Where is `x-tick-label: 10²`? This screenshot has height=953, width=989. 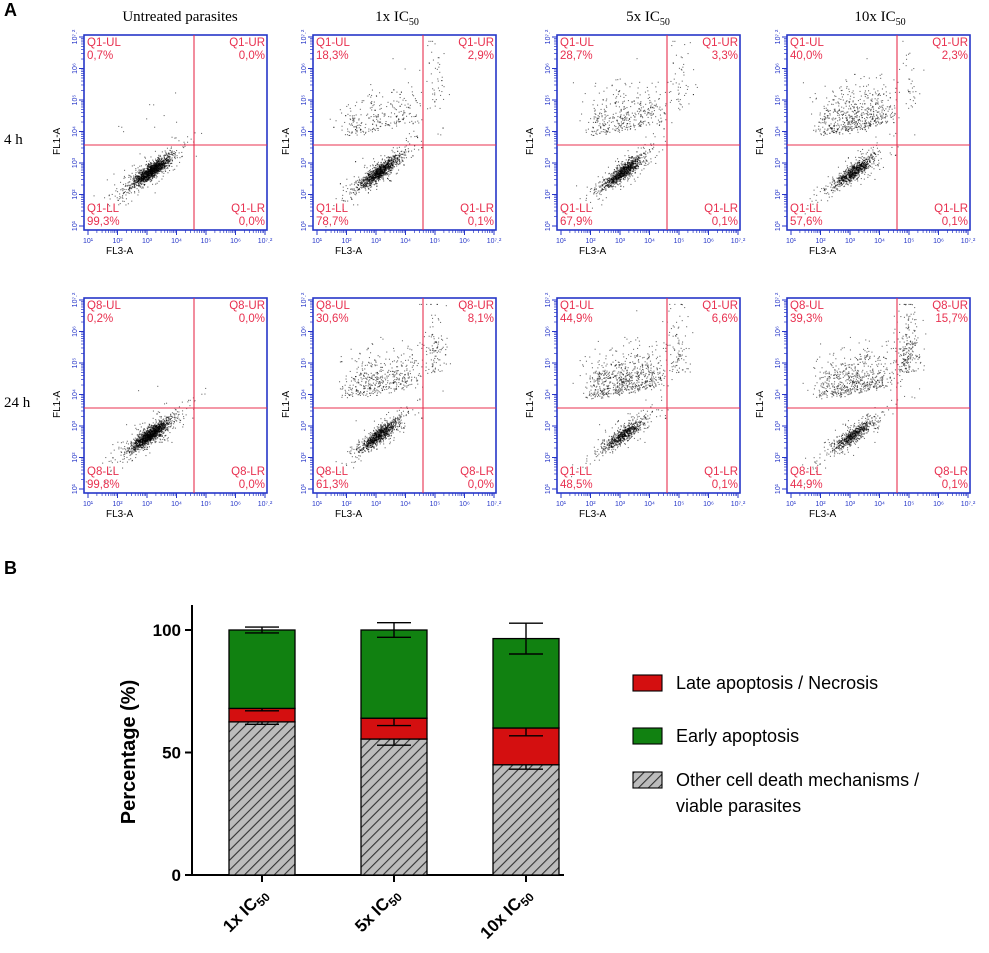
x-tick-label: 10² is located at coordinates (117, 241).